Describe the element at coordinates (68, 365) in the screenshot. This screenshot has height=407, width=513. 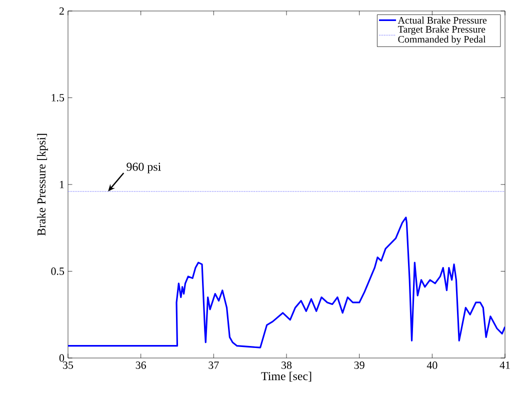
I see `x-tick-label: 35` at that location.